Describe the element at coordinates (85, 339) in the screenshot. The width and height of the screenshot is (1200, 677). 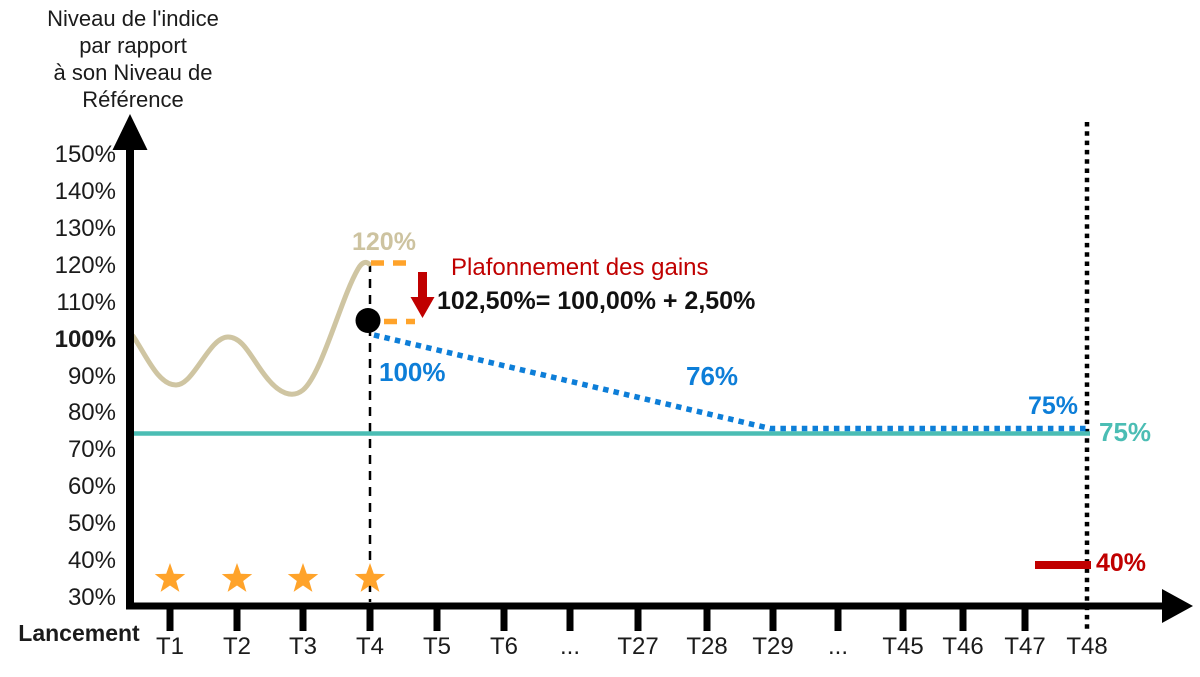
I see `y-axis-tick-label: 100%` at that location.